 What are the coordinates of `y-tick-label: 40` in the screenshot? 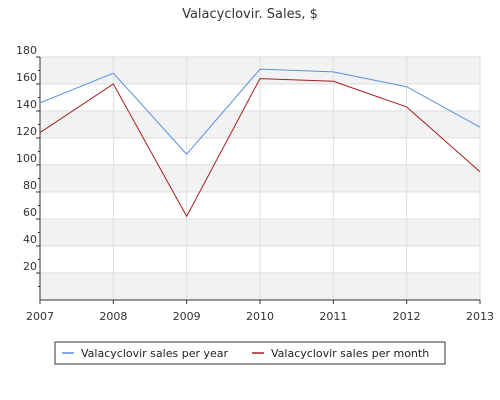 It's located at (30, 239).